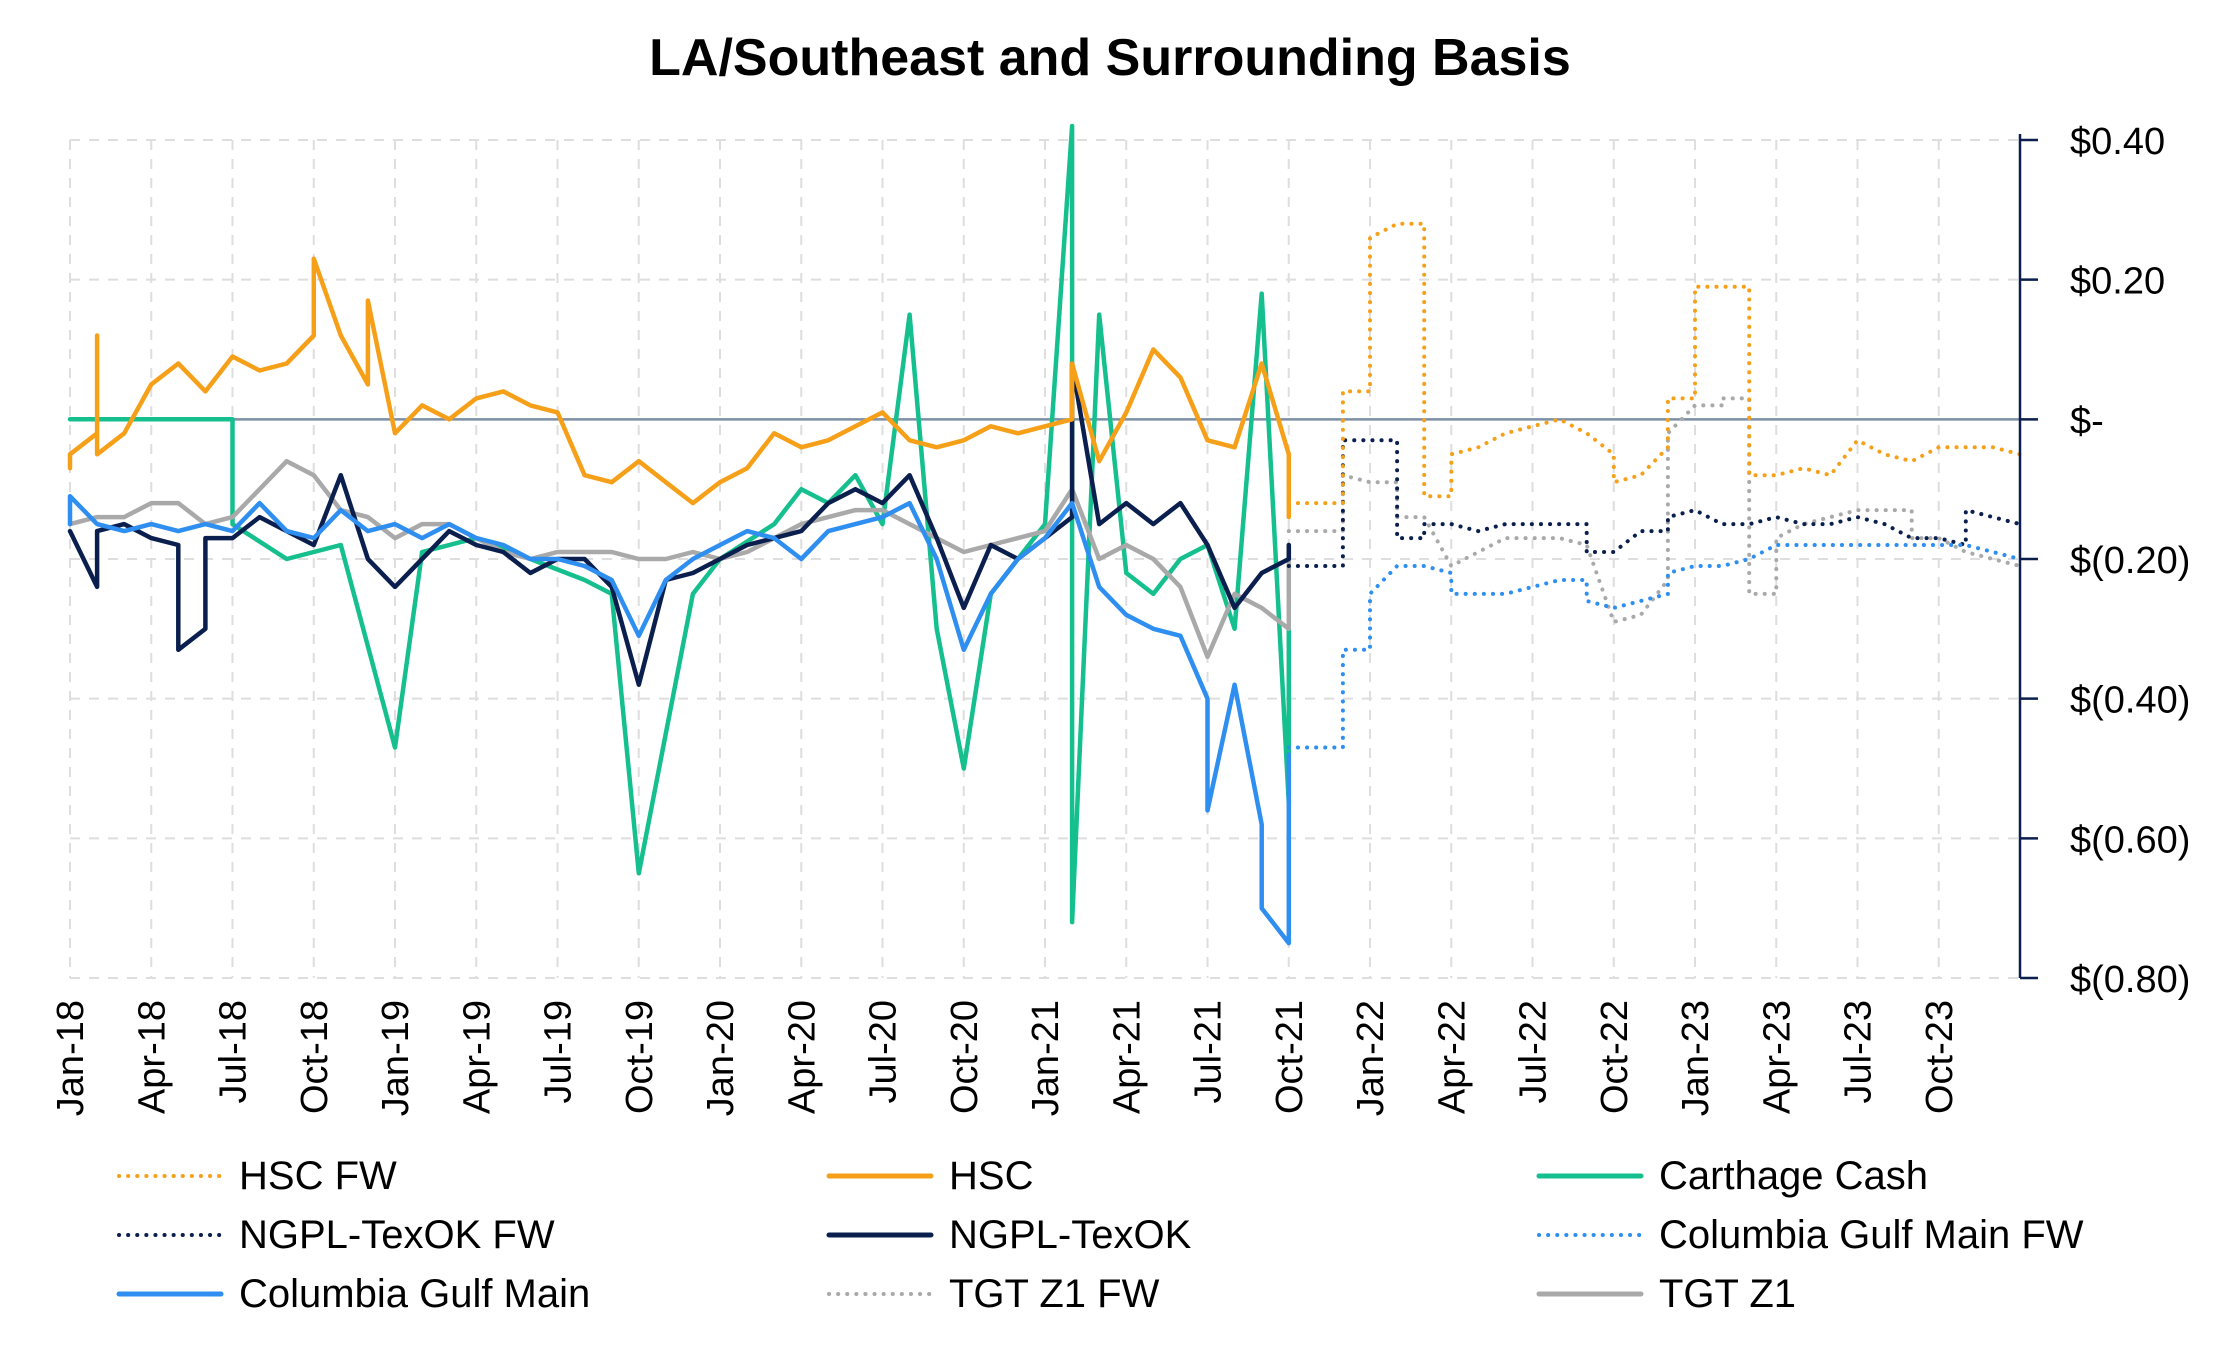 This screenshot has width=2220, height=1350. Describe the element at coordinates (415, 1293) in the screenshot. I see `legend-label: Columbia Gulf Main` at that location.